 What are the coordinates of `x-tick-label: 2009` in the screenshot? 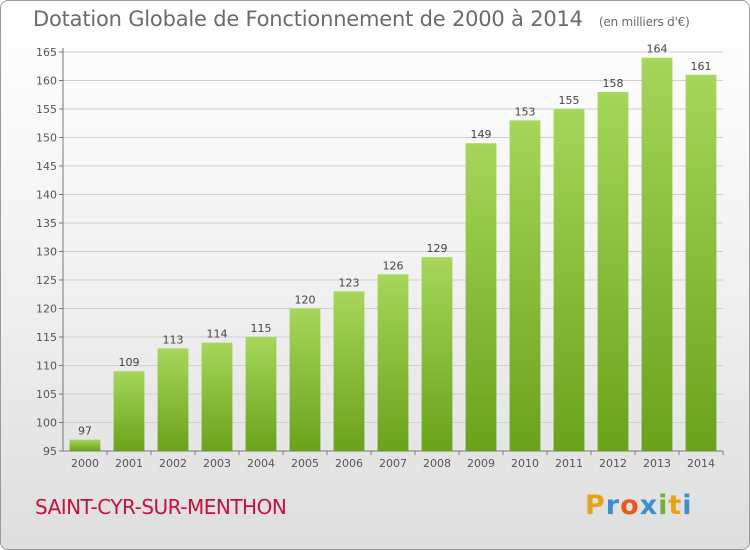 It's located at (481, 463).